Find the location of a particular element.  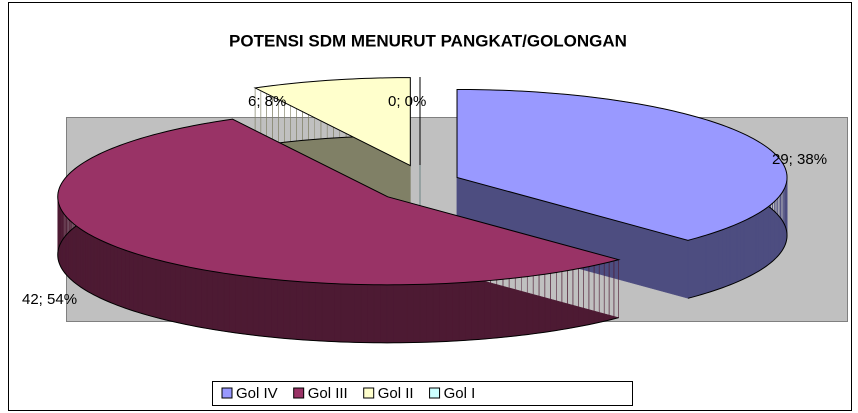

data-label: 29; 38% is located at coordinates (799, 159).